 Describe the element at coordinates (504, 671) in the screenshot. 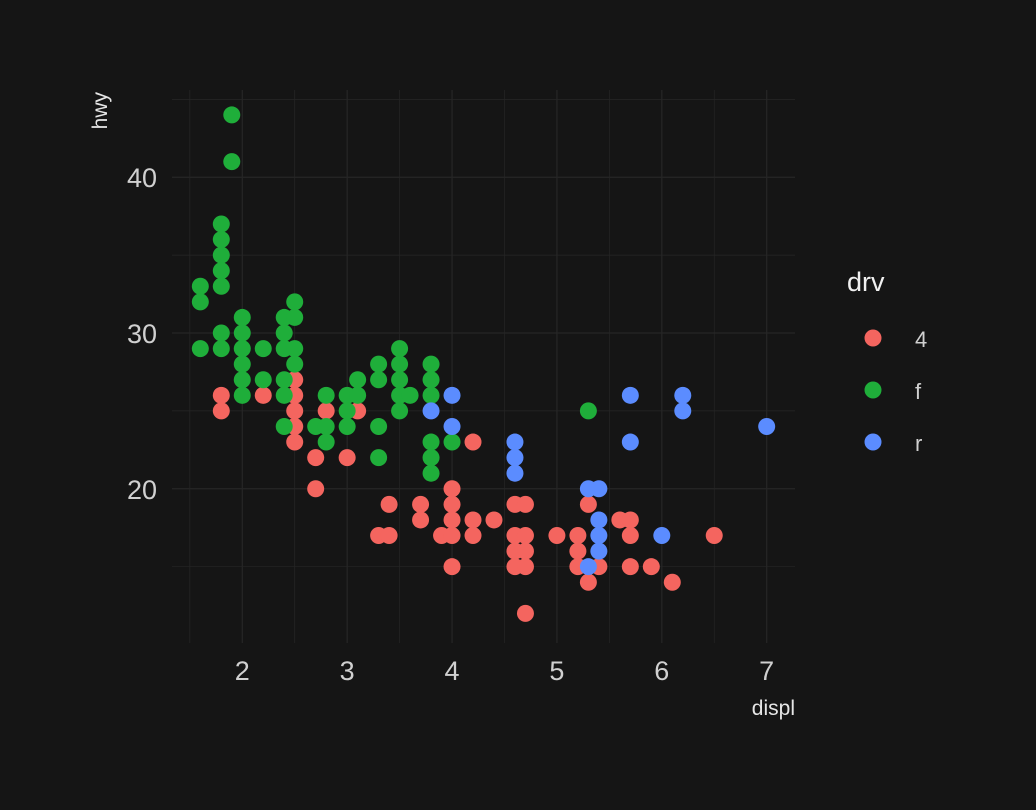

I see `x-axis-ticks: 2 3 4 5 6 7` at that location.